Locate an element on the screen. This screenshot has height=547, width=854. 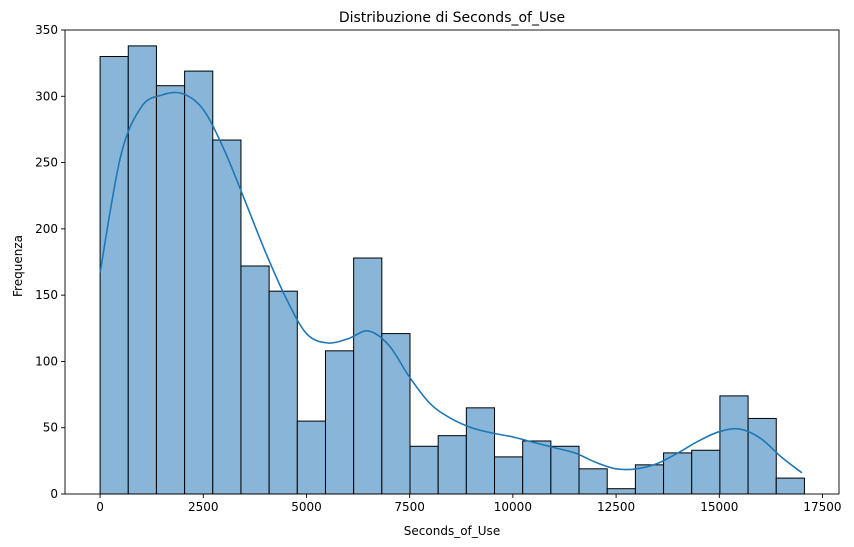
x-axis: 0 2500 5000 7500 10000 12500 15000 17500 is located at coordinates (469, 504).